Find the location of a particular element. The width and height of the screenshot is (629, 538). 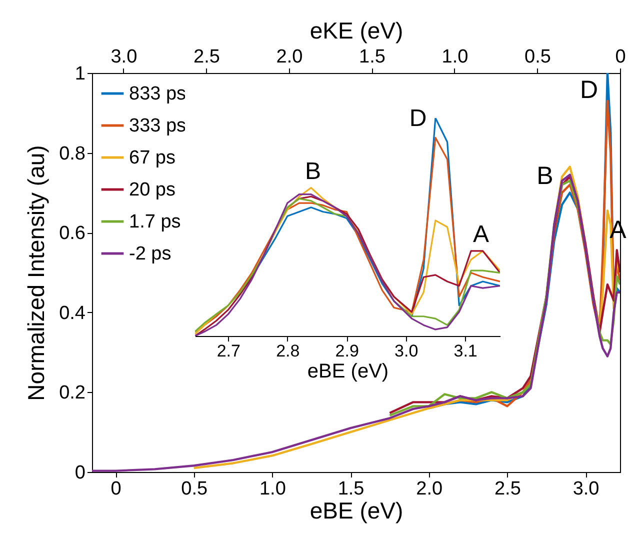

x-tick-label: 1.5 is located at coordinates (351, 489).